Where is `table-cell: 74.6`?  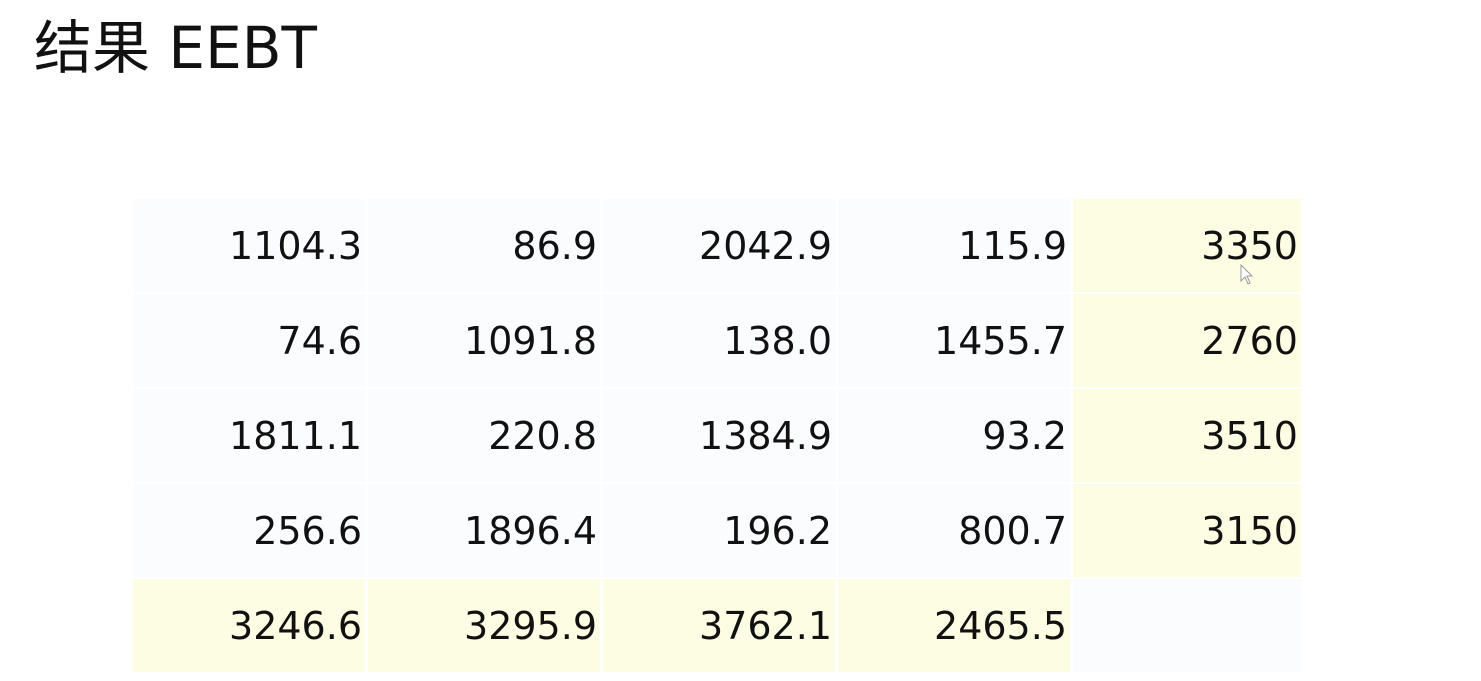 table-cell: 74.6 is located at coordinates (249, 340).